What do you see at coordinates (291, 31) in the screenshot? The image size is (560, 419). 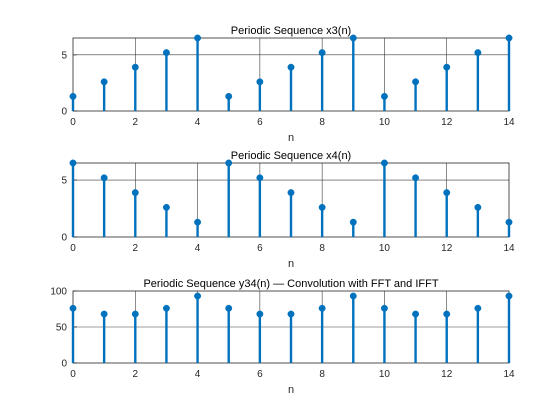 I see `subplot-title: Periodic Sequence x3(n)` at bounding box center [291, 31].